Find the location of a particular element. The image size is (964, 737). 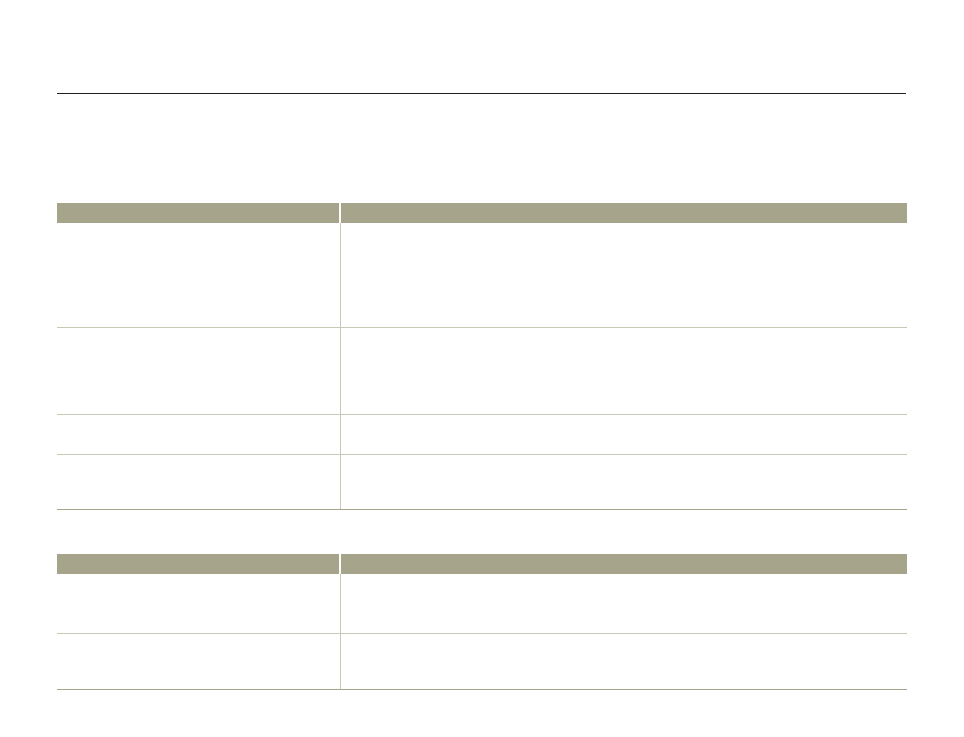

top-rule is located at coordinates (481, 93).